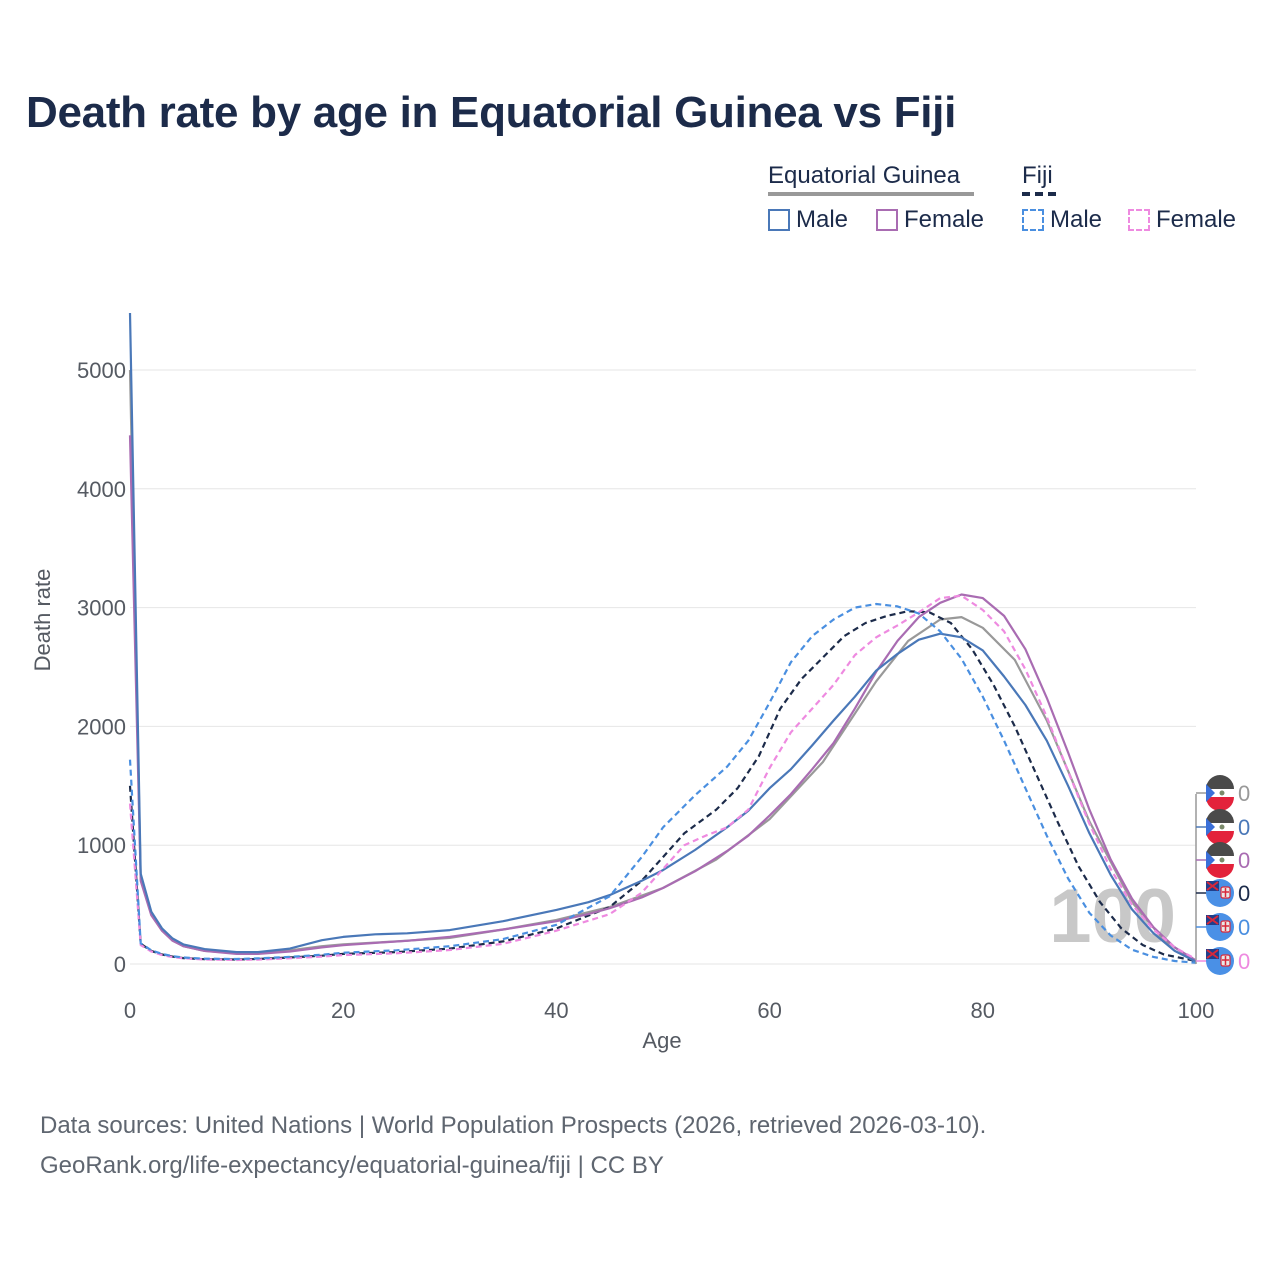 Image resolution: width=1280 pixels, height=1280 pixels. What do you see at coordinates (983, 1010) in the screenshot?
I see `x-tick-label: 80` at bounding box center [983, 1010].